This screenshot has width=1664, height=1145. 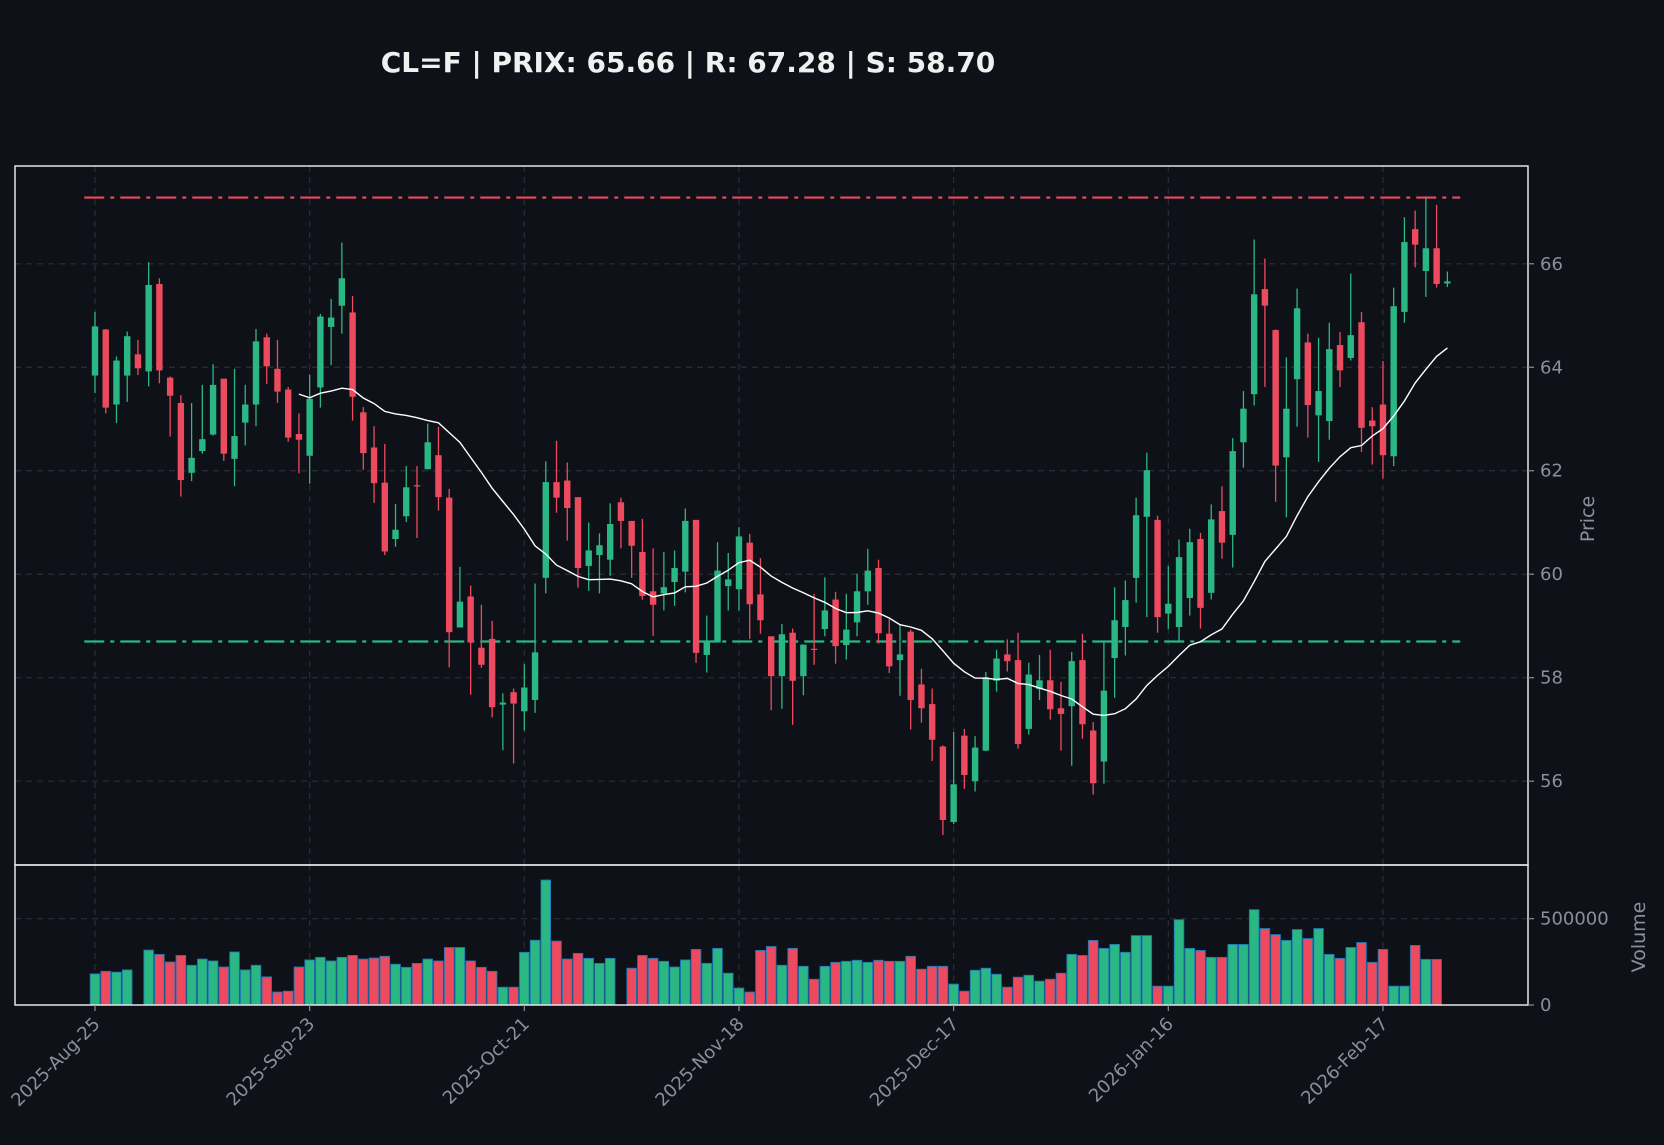 I want to click on price-axis-label: Price, so click(x=1588, y=519).